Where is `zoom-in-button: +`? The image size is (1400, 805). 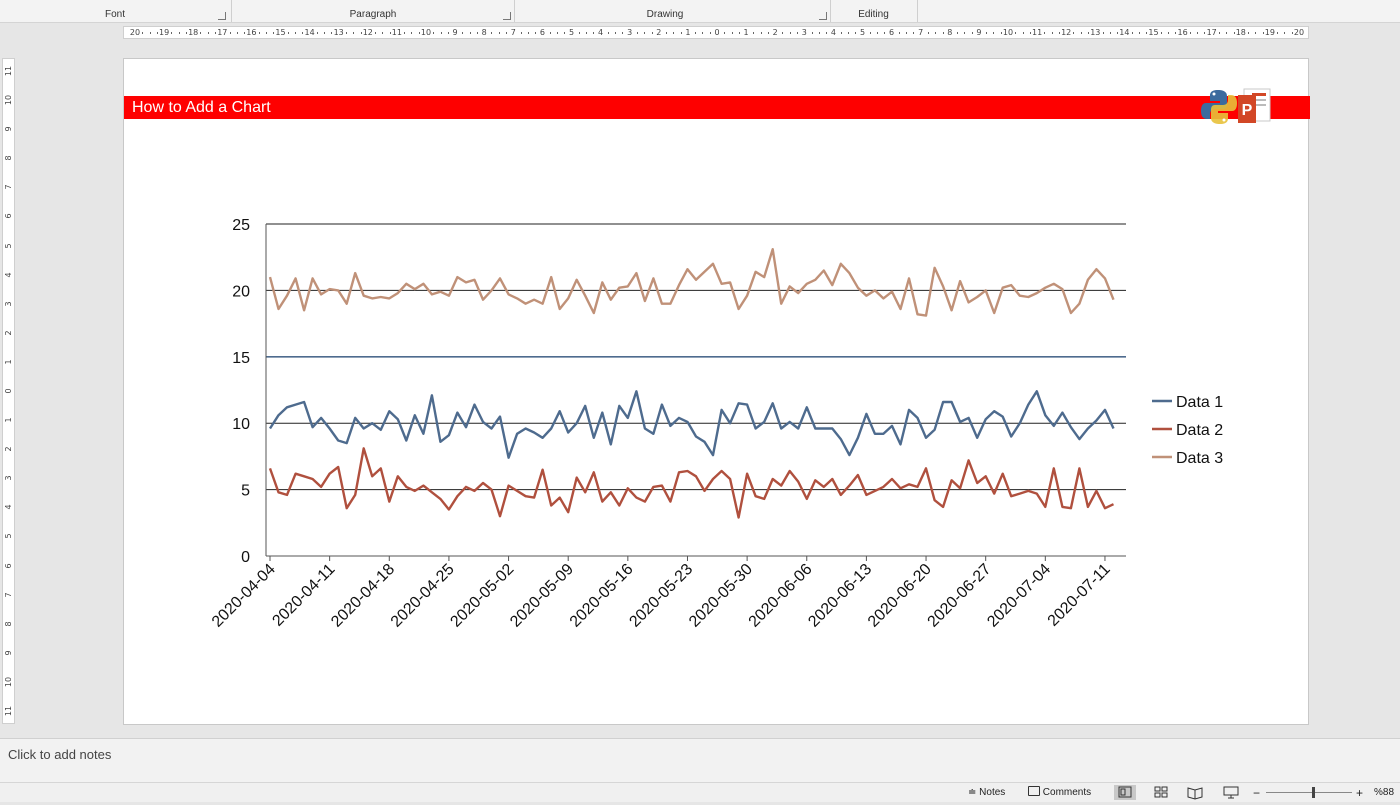 zoom-in-button: + is located at coordinates (1360, 793).